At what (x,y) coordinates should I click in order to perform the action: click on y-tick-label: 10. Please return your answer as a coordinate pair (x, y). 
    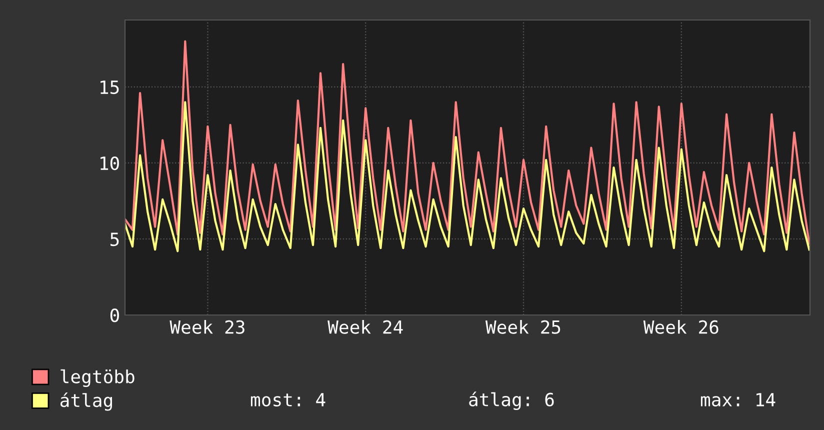
    Looking at the image, I should click on (109, 163).